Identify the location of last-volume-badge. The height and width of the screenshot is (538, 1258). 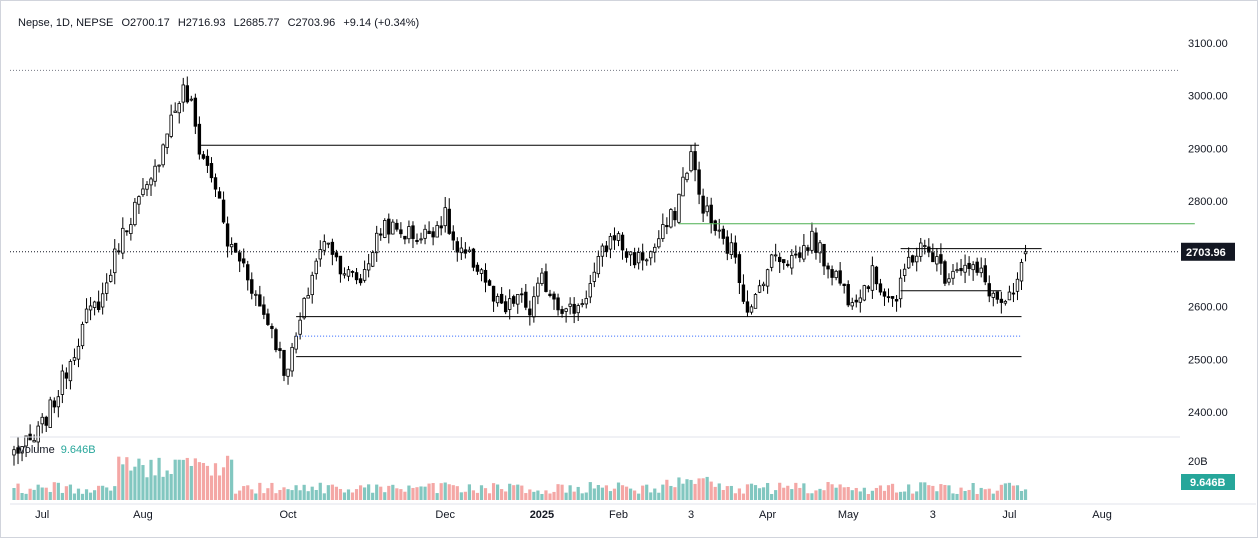
(1208, 482).